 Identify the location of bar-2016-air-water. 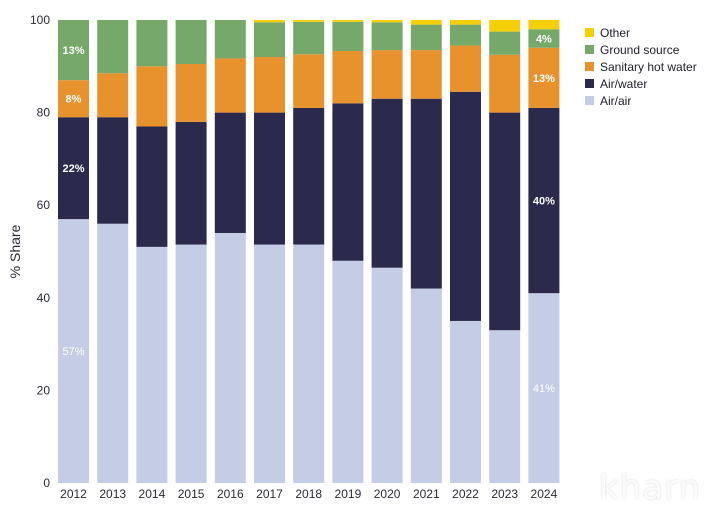
(230, 172).